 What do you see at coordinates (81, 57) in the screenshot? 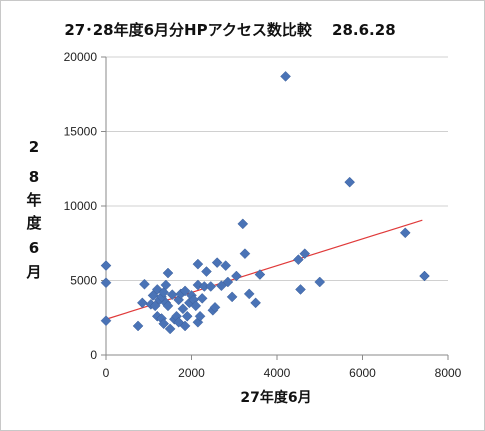
I see `y-tick-label: 20000` at bounding box center [81, 57].